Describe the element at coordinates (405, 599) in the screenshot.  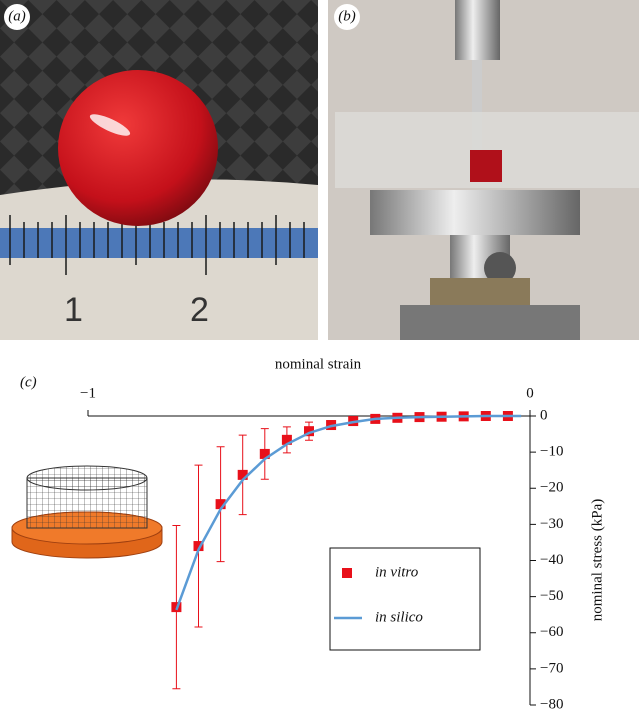
I see `legend-box` at that location.